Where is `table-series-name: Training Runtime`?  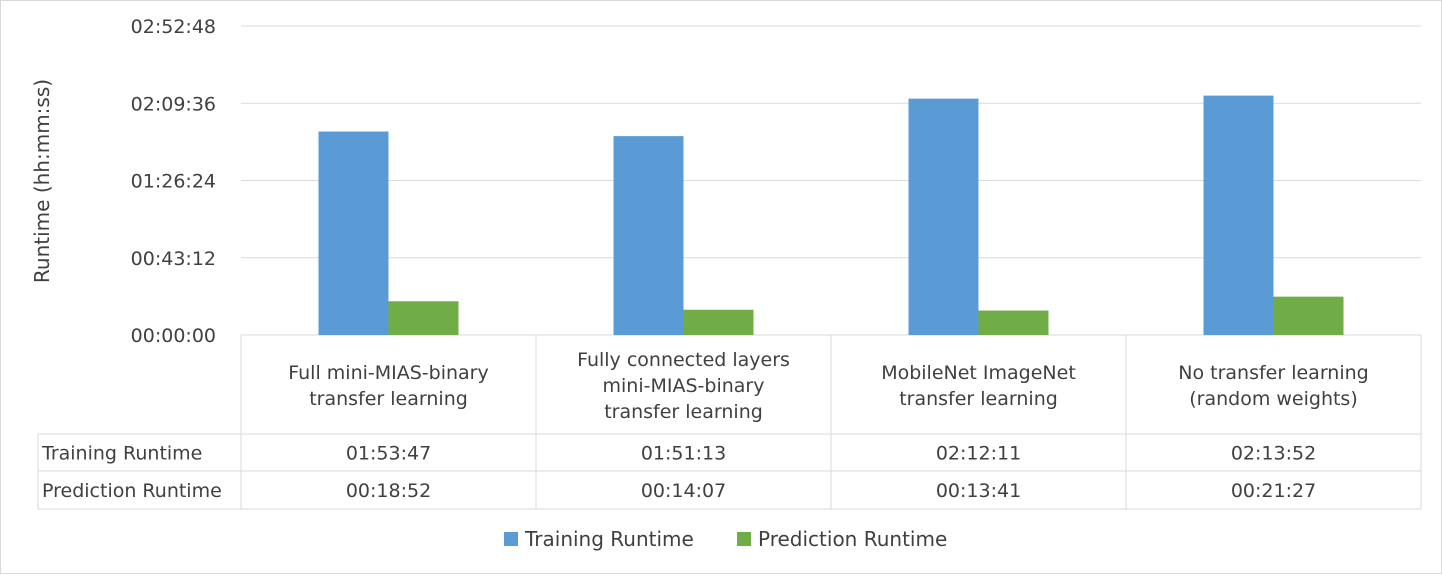
table-series-name: Training Runtime is located at coordinates (121, 454).